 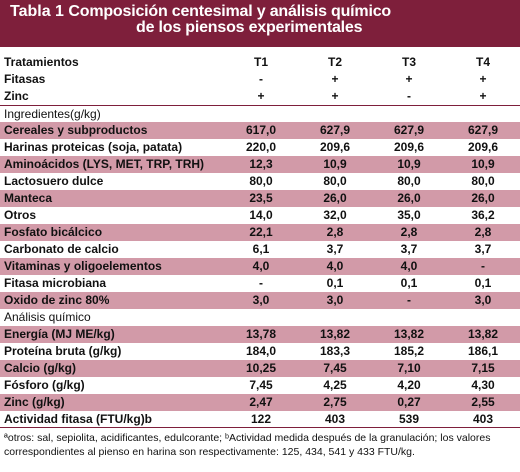 What do you see at coordinates (260, 62) in the screenshot?
I see `value-cell: T1` at bounding box center [260, 62].